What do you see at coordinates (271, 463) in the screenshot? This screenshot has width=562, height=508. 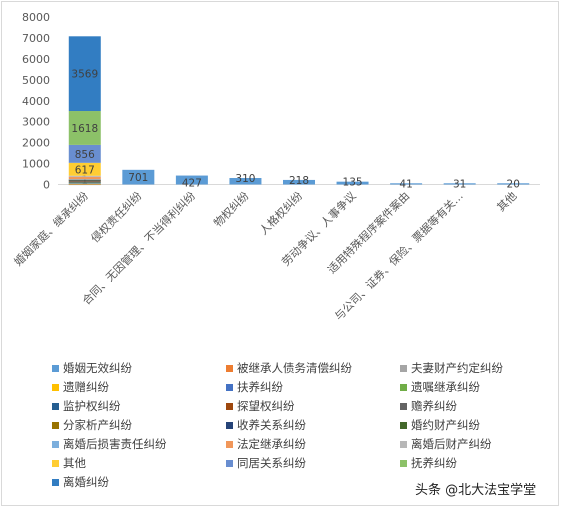 I see `legend-label: 同居关系纠纷` at bounding box center [271, 463].